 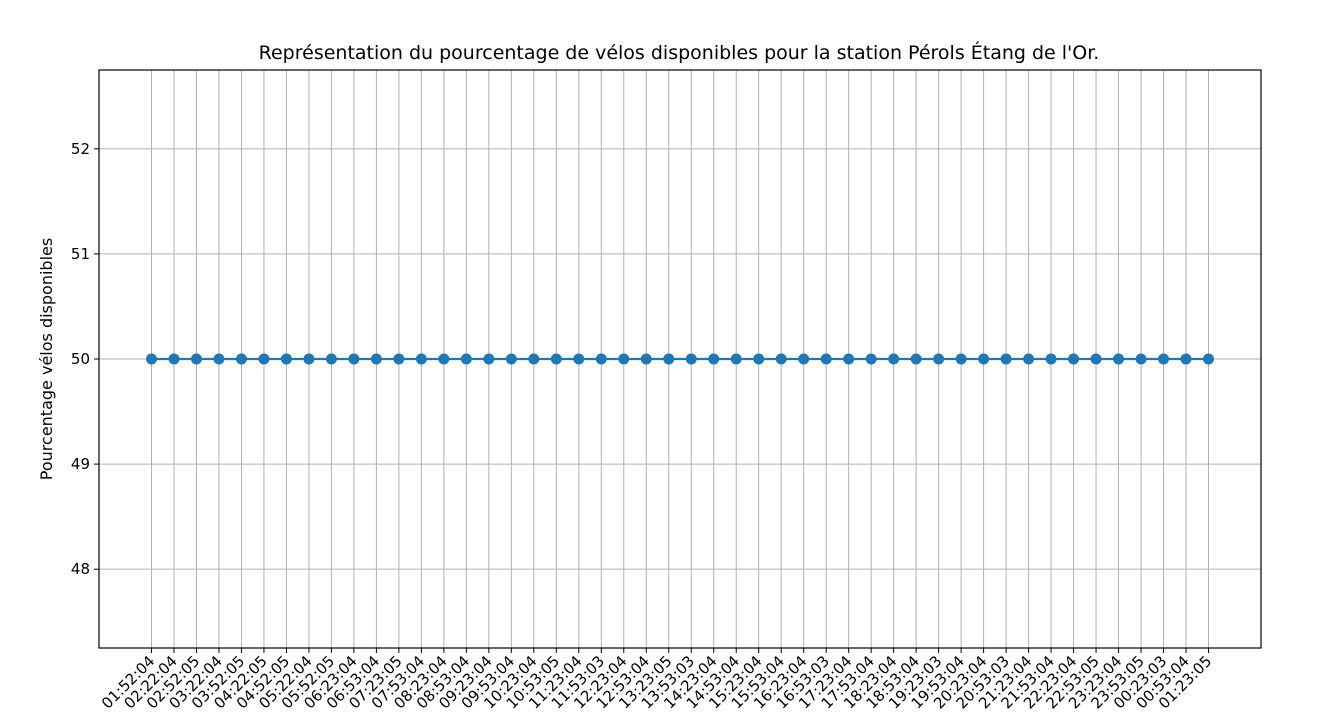 What do you see at coordinates (680, 359) in the screenshot?
I see `marker-layer` at bounding box center [680, 359].